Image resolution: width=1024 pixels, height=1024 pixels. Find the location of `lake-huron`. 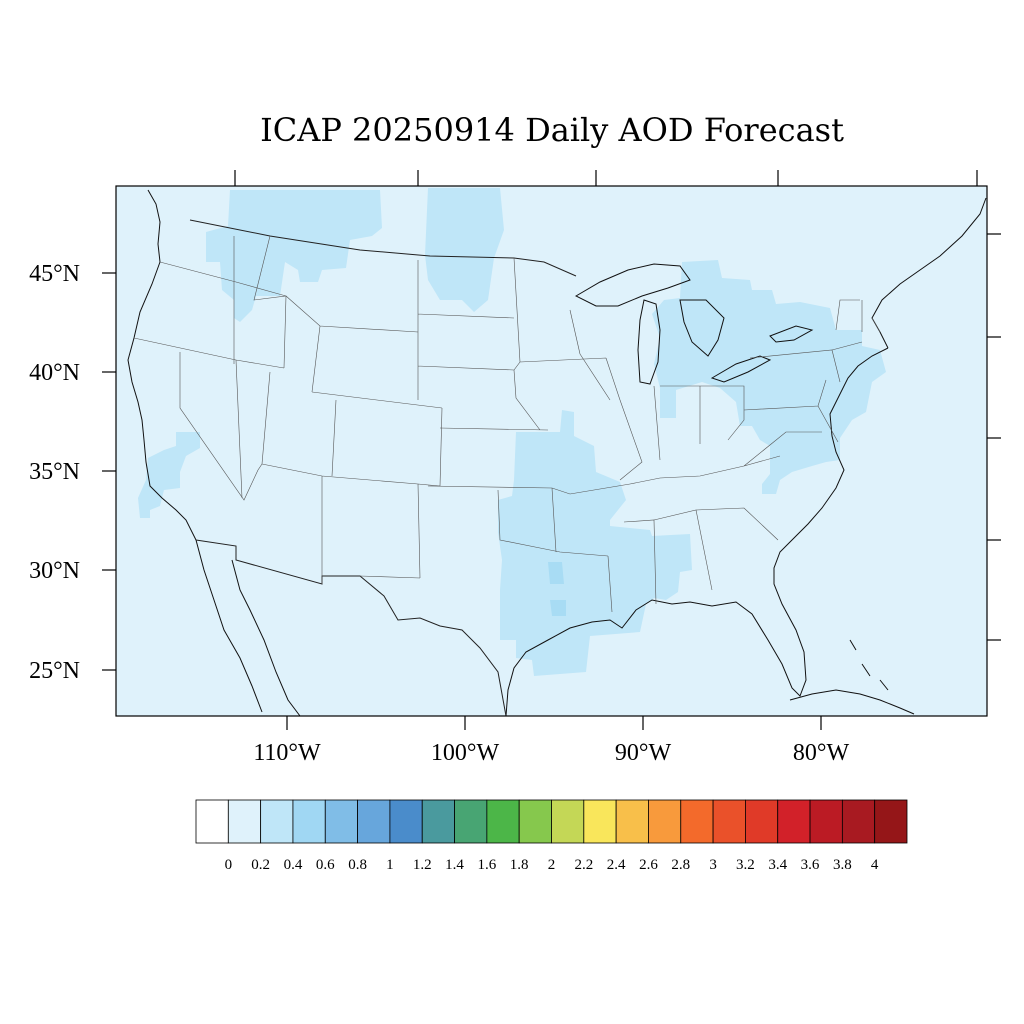

lake-huron is located at coordinates (702, 328).